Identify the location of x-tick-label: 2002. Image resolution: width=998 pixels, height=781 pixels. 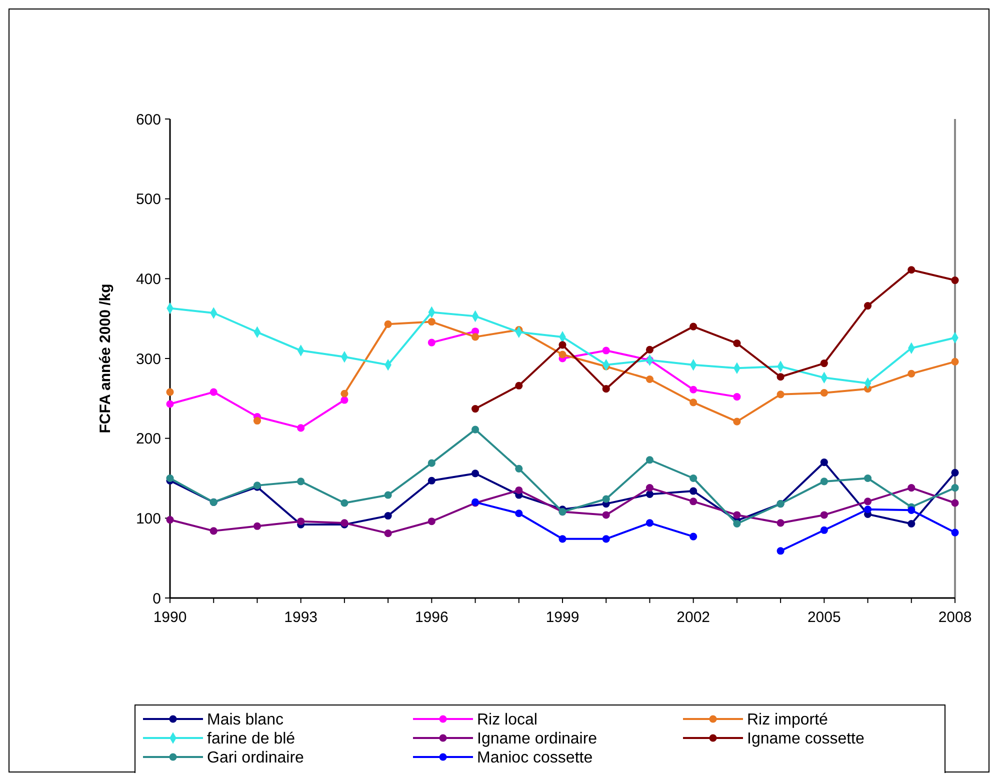
(693, 617).